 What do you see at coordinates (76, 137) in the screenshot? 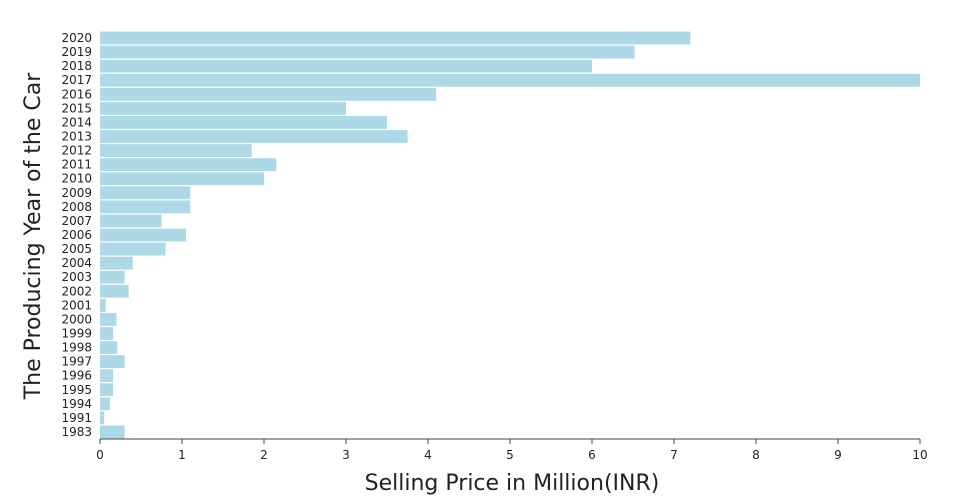
I see `y-tick-label-2013: 2013` at bounding box center [76, 137].